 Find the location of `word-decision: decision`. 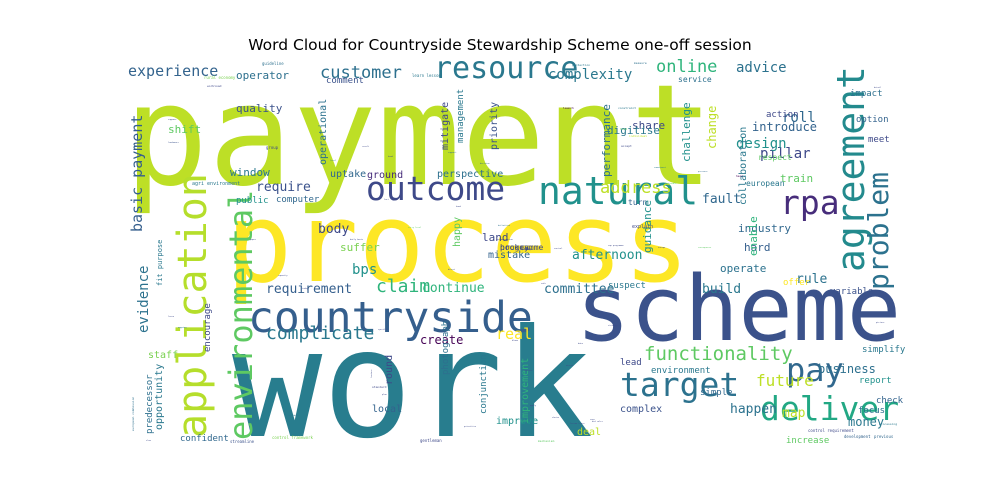

word-decision: decision is located at coordinates (485, 164).